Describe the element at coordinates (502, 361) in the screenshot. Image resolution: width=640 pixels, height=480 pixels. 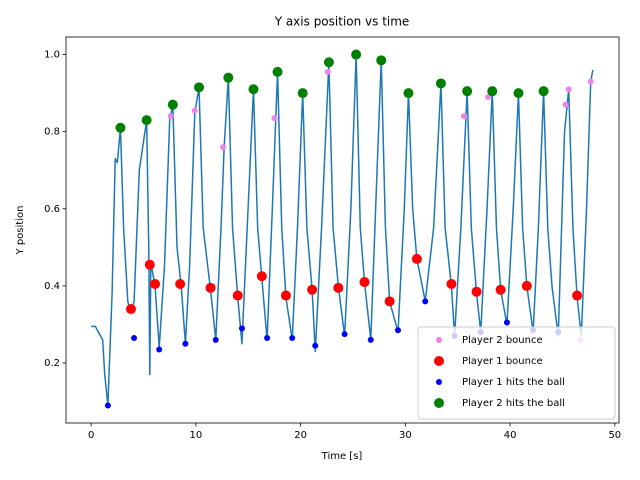
I see `legend-label: Player 1 bounce` at that location.